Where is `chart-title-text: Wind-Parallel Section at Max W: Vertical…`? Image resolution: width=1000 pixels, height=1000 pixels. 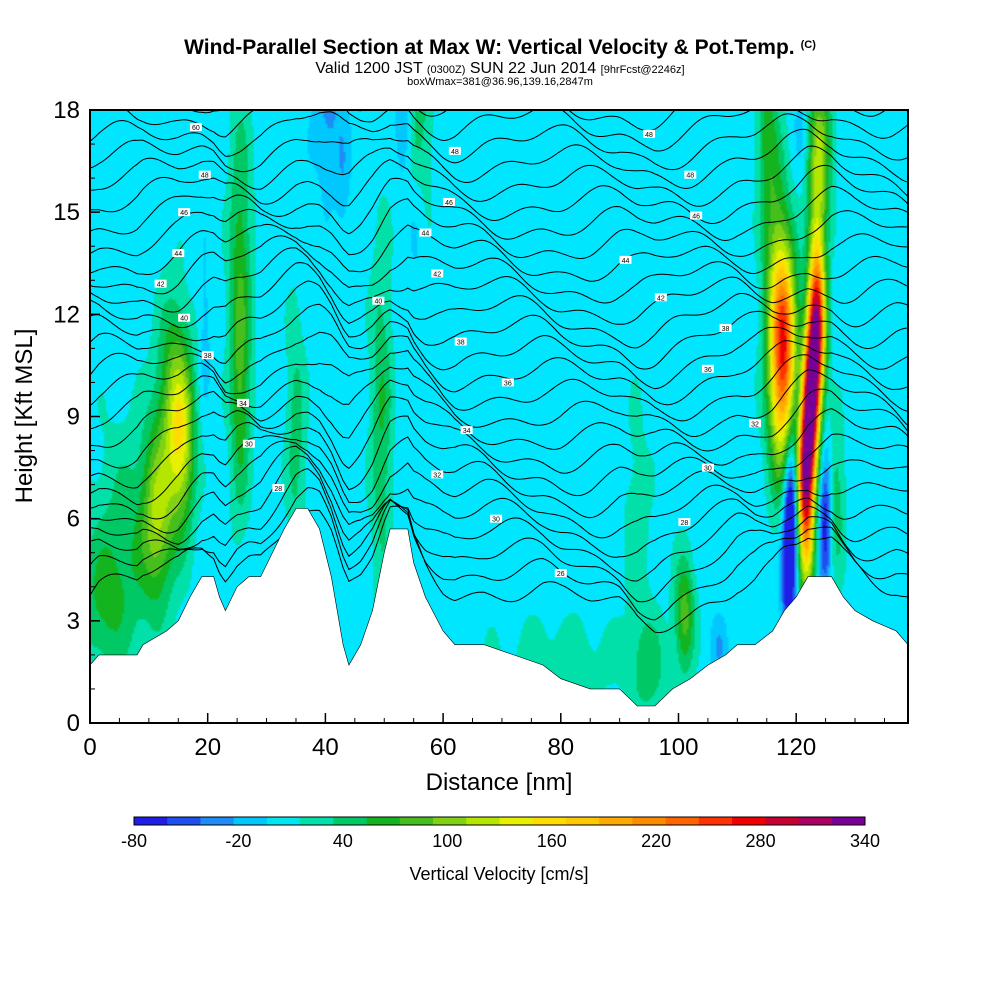
chart-title-text: Wind-Parallel Section at Max W: Vertical… is located at coordinates (489, 47).